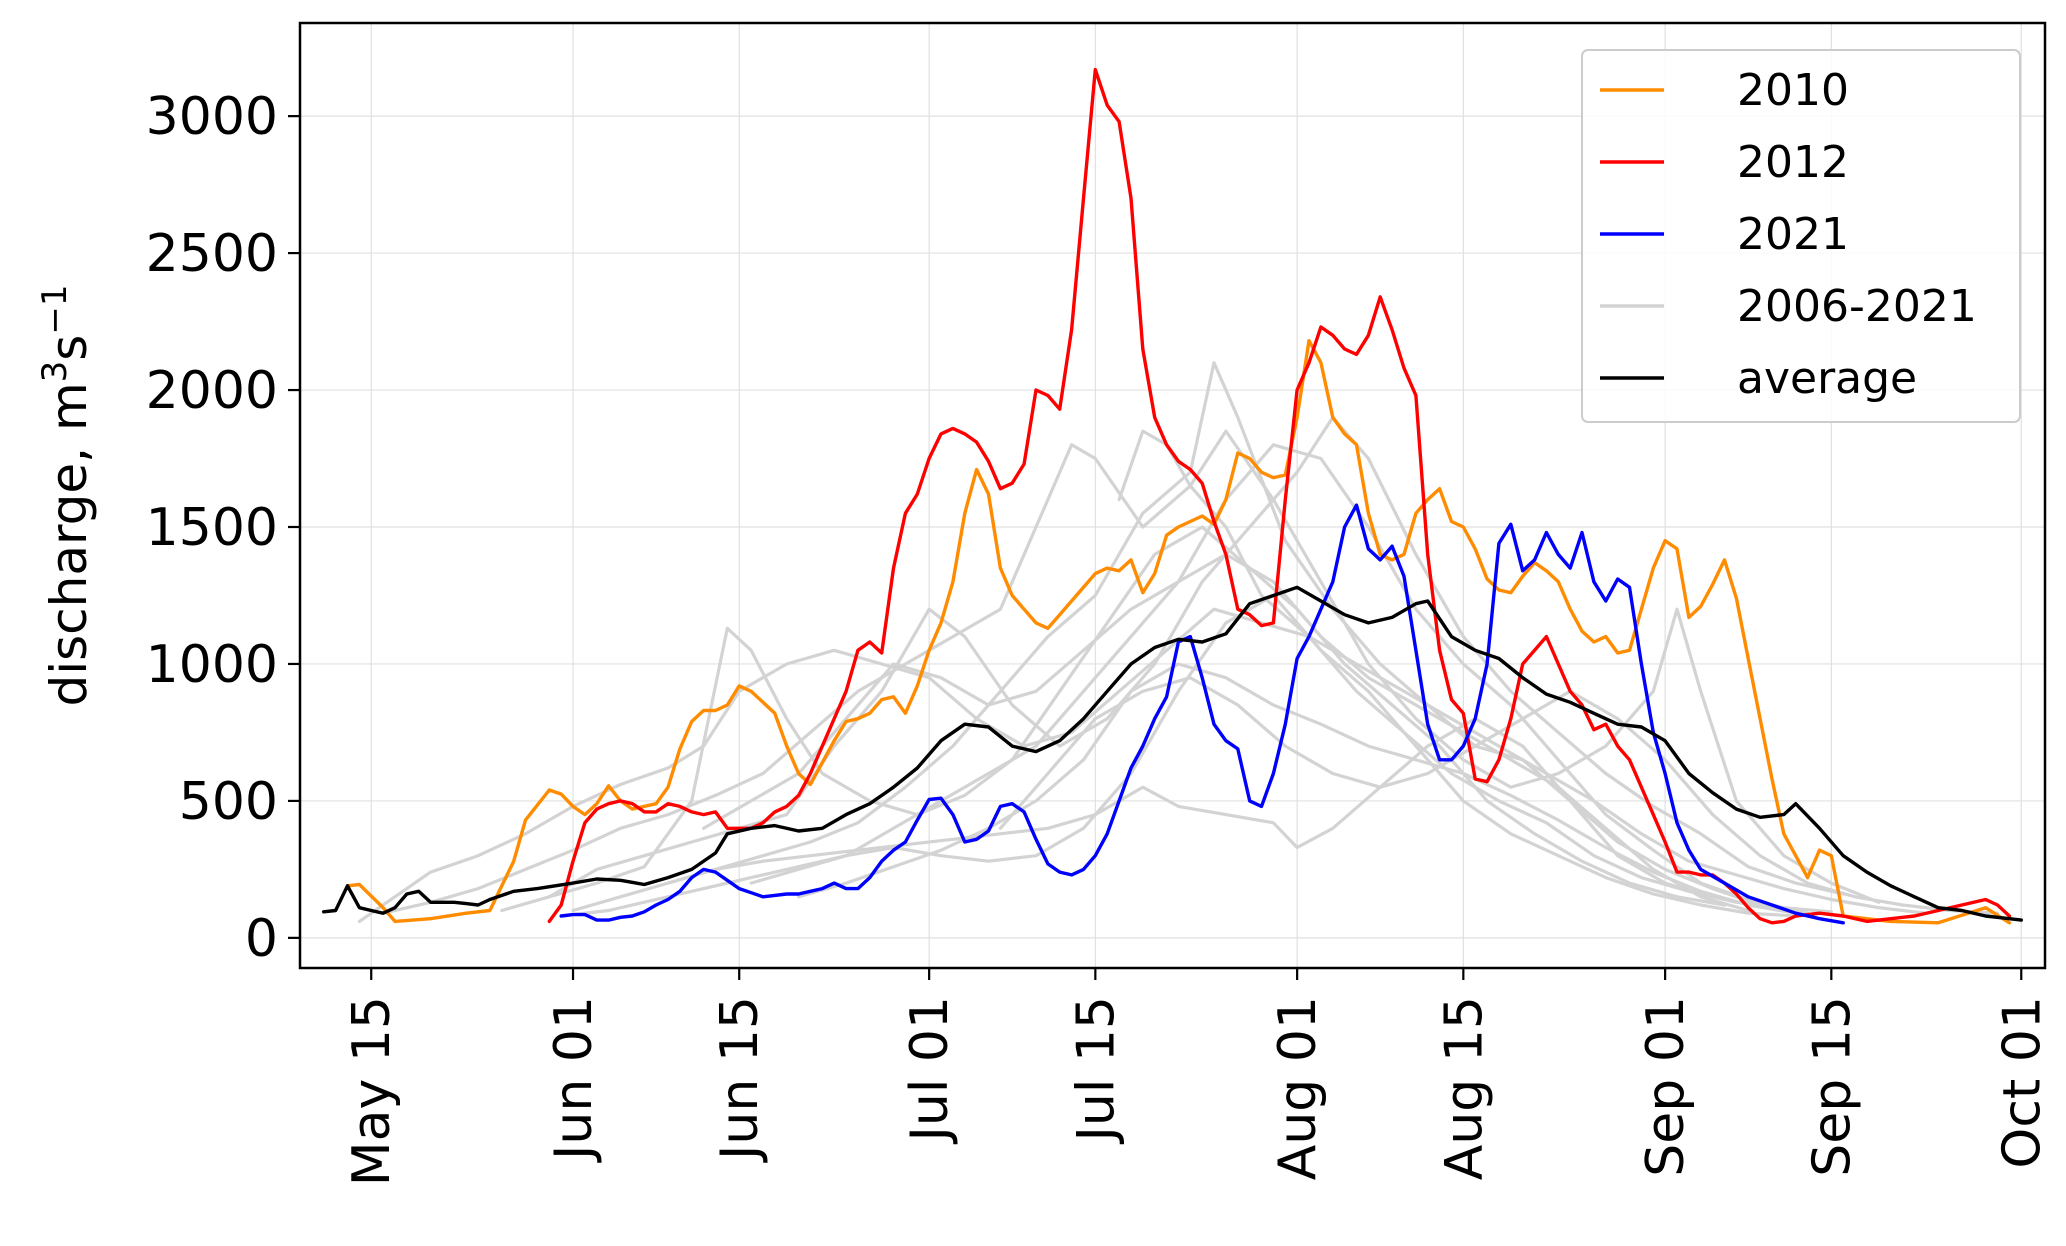 This screenshot has height=1246, width=2066. Describe the element at coordinates (55, 310) in the screenshot. I see `y-axis-label-superscript-2: −1` at that location.